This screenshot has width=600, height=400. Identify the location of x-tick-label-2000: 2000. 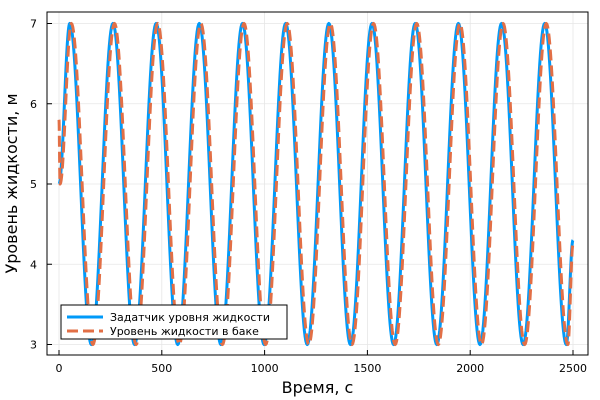
(470, 368).